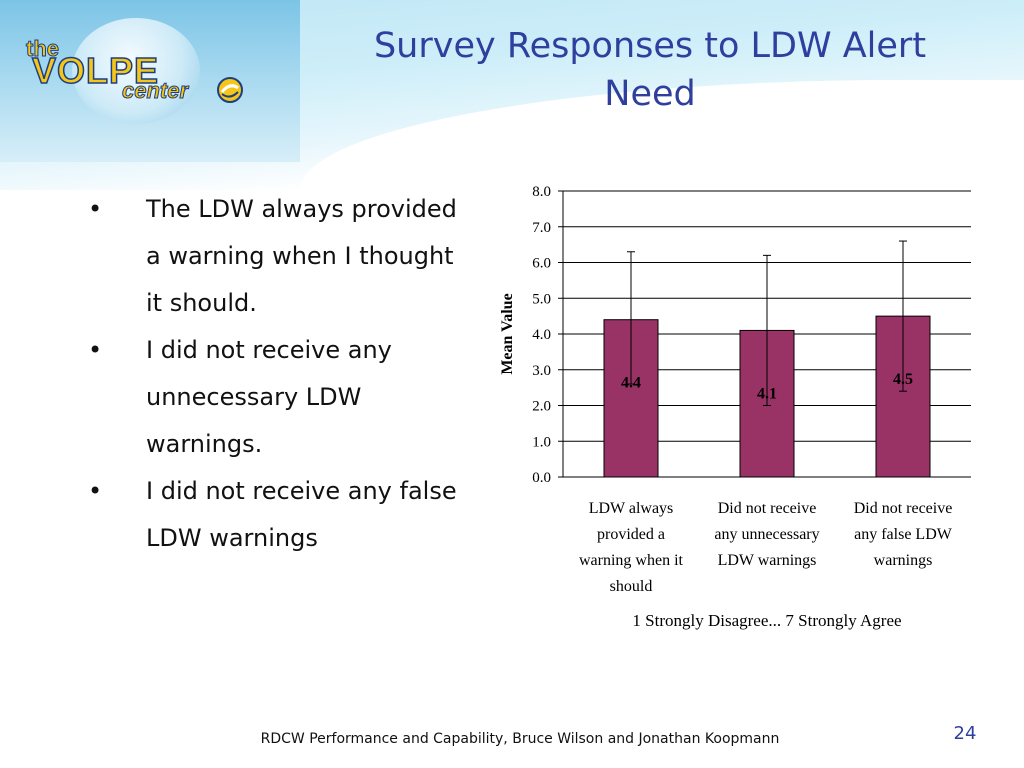 Image resolution: width=1024 pixels, height=768 pixels. I want to click on x-tick-label: warnings, so click(903, 560).